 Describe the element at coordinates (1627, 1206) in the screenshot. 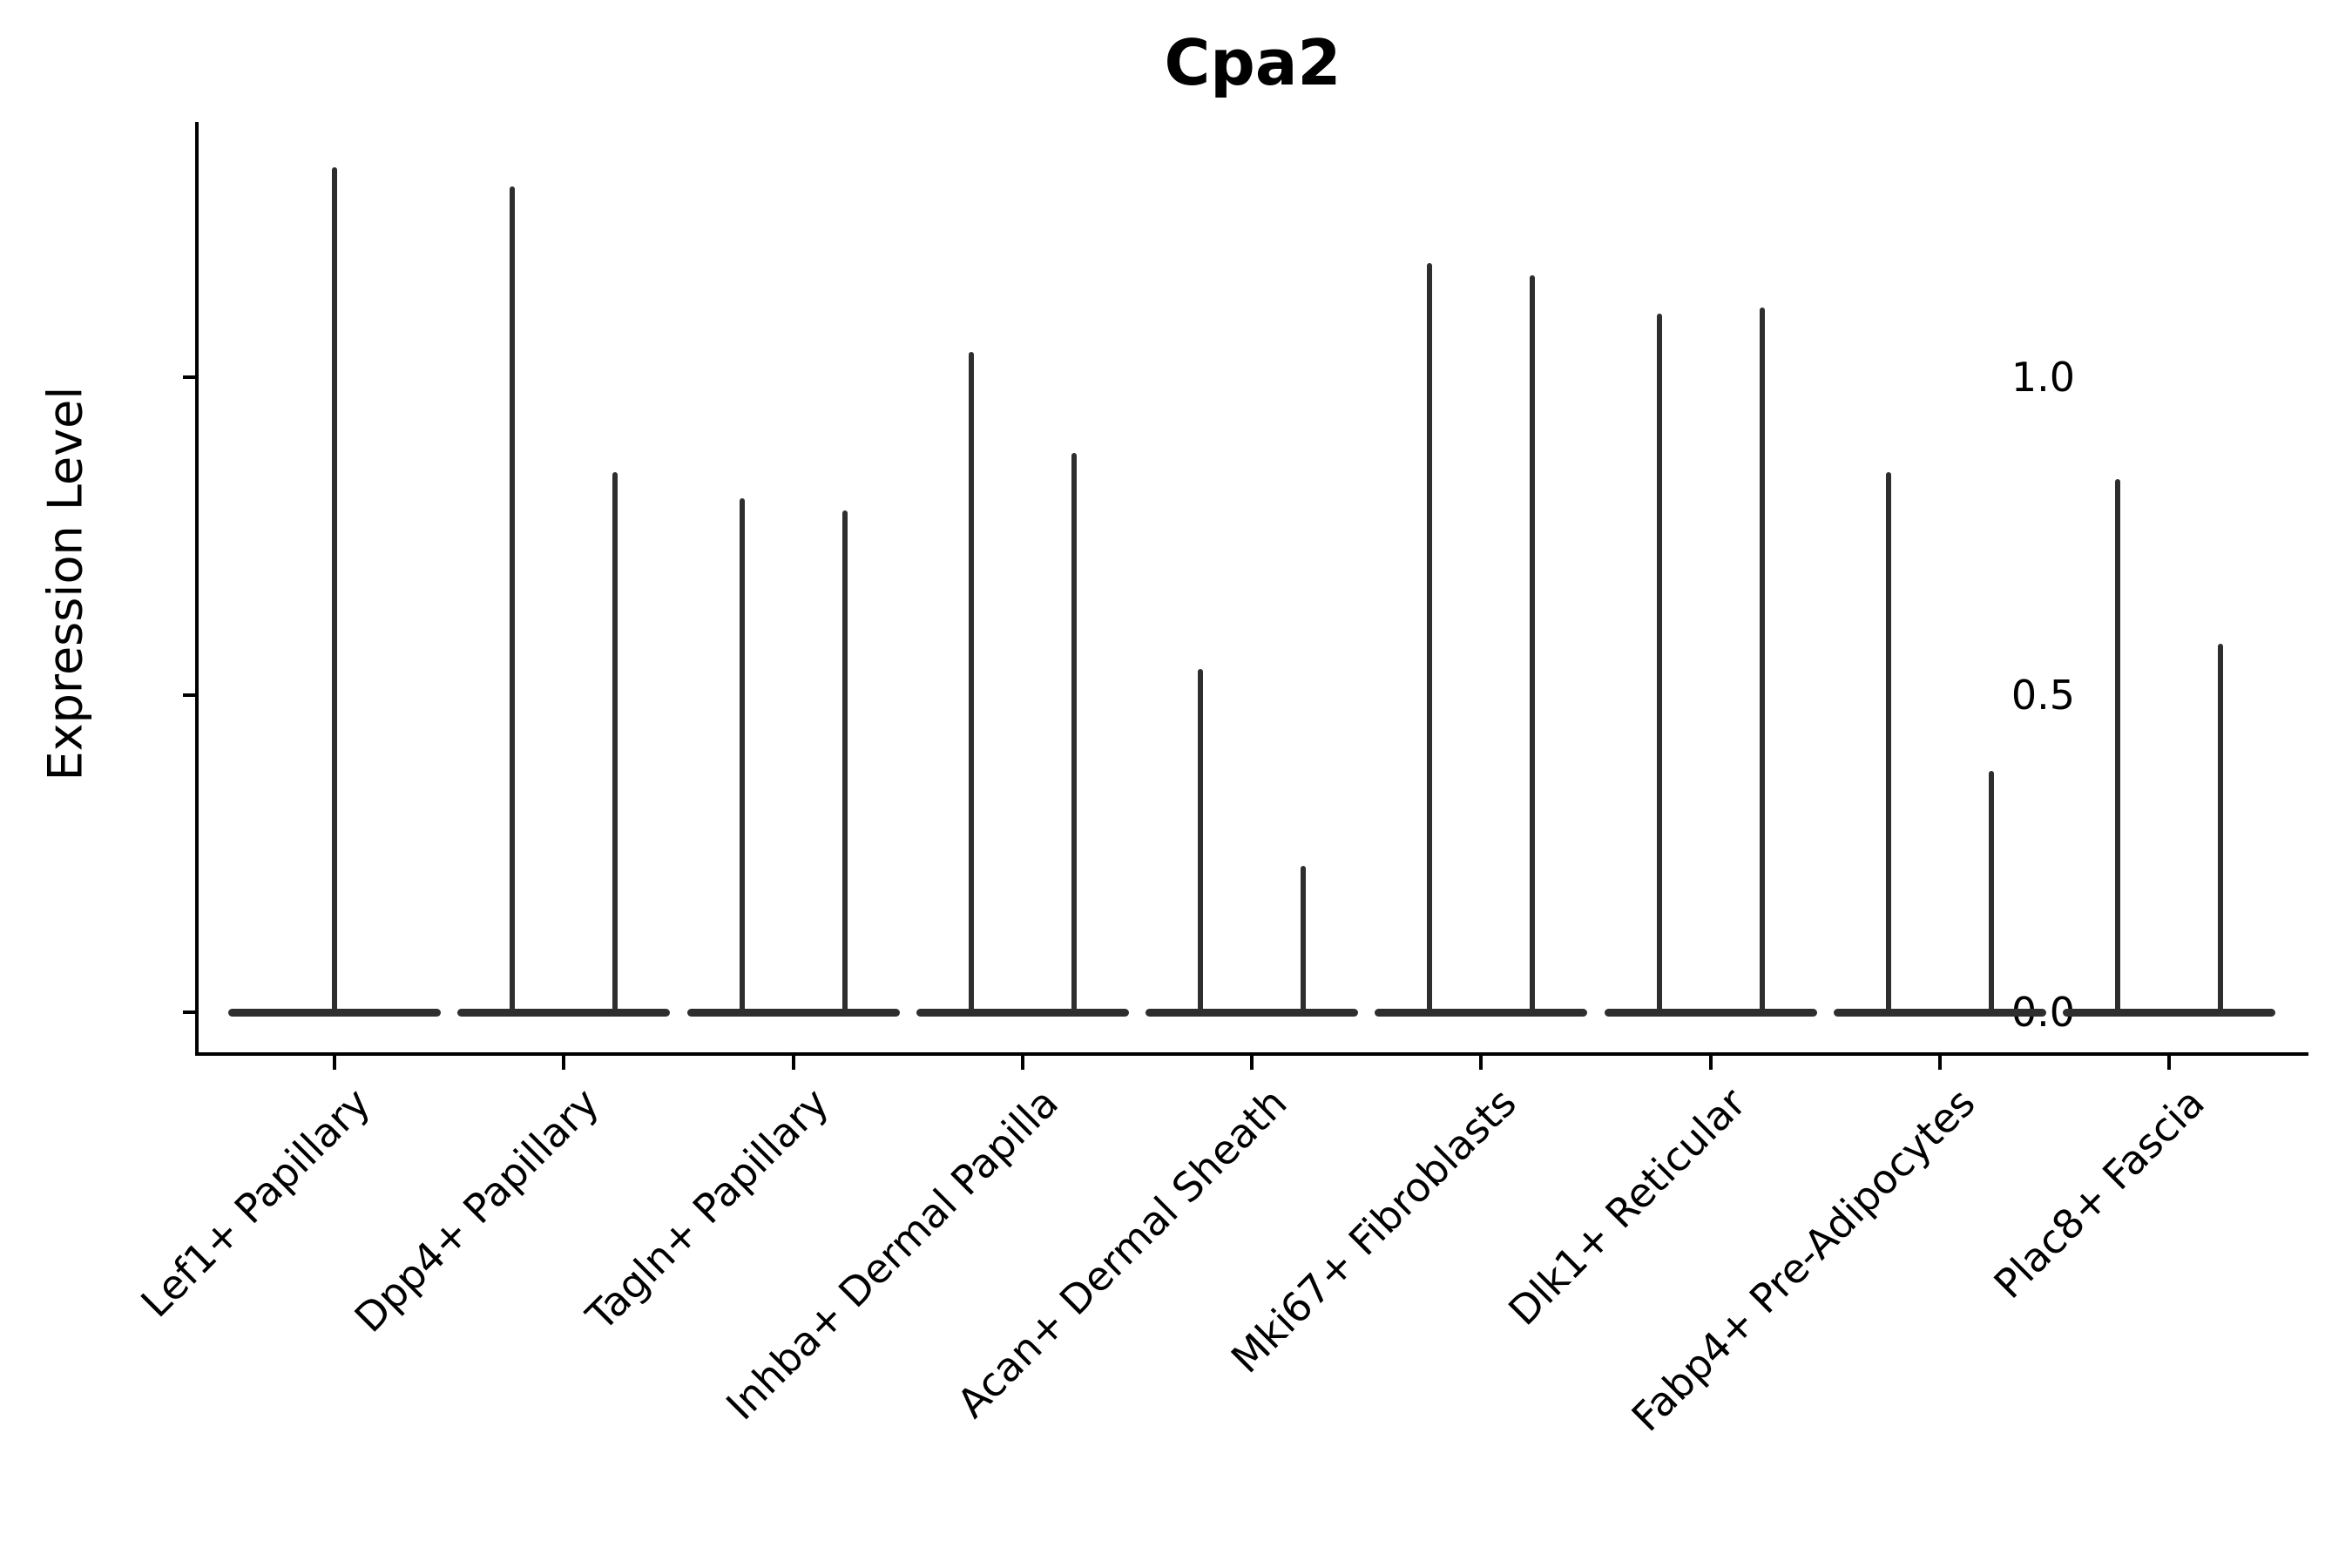

I see `x-tick-label: Dlk1+ Reticular` at that location.